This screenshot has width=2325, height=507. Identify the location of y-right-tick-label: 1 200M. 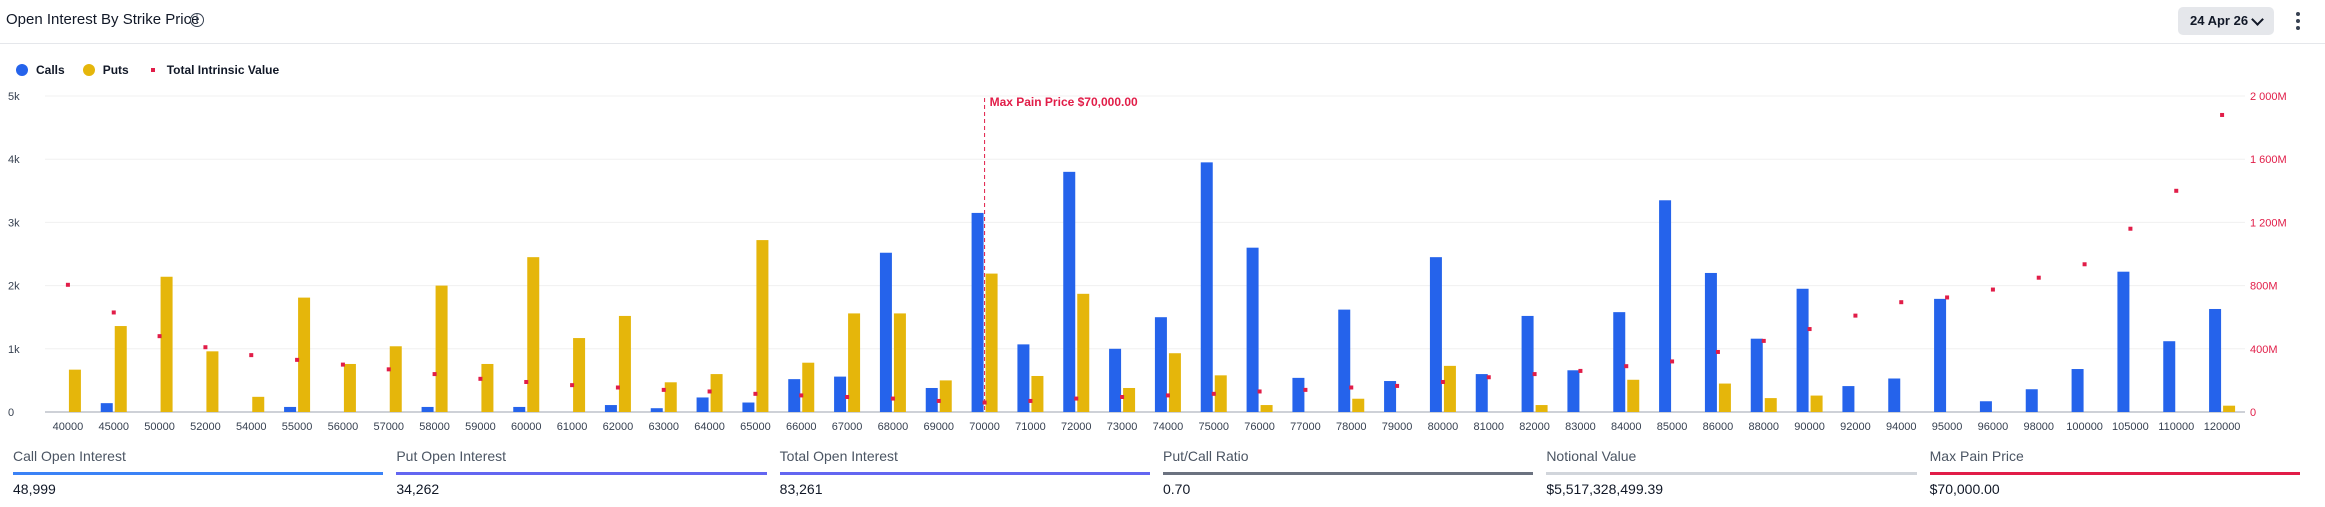
(2268, 223).